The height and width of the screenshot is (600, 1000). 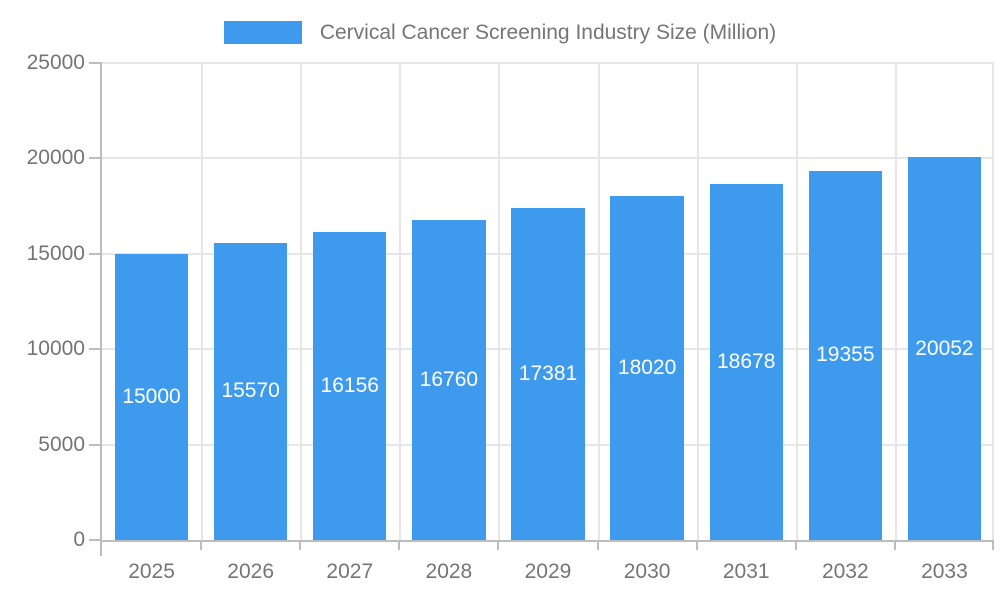 I want to click on y-axis-label: 20000, so click(x=55, y=158).